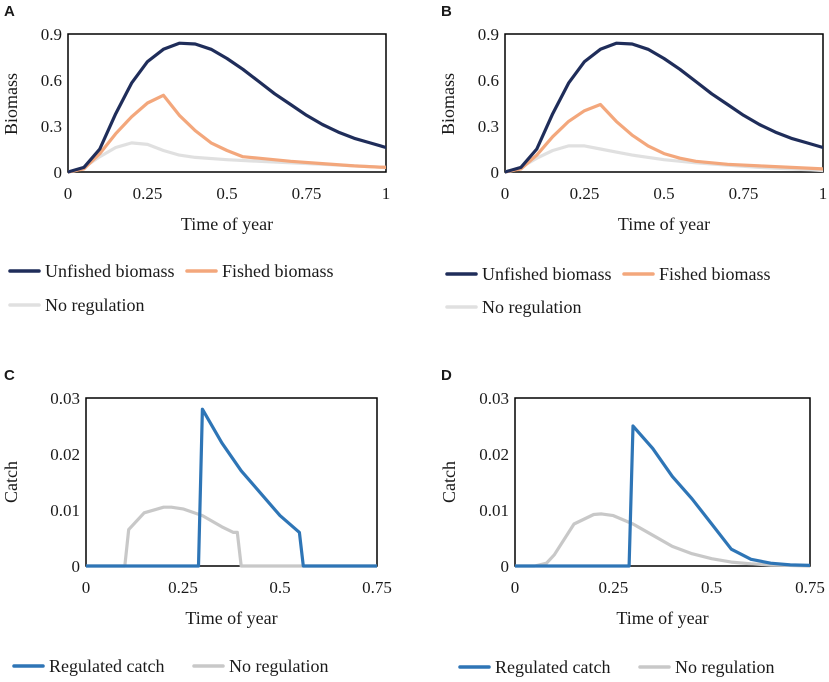  I want to click on panel-label: C, so click(9, 375).